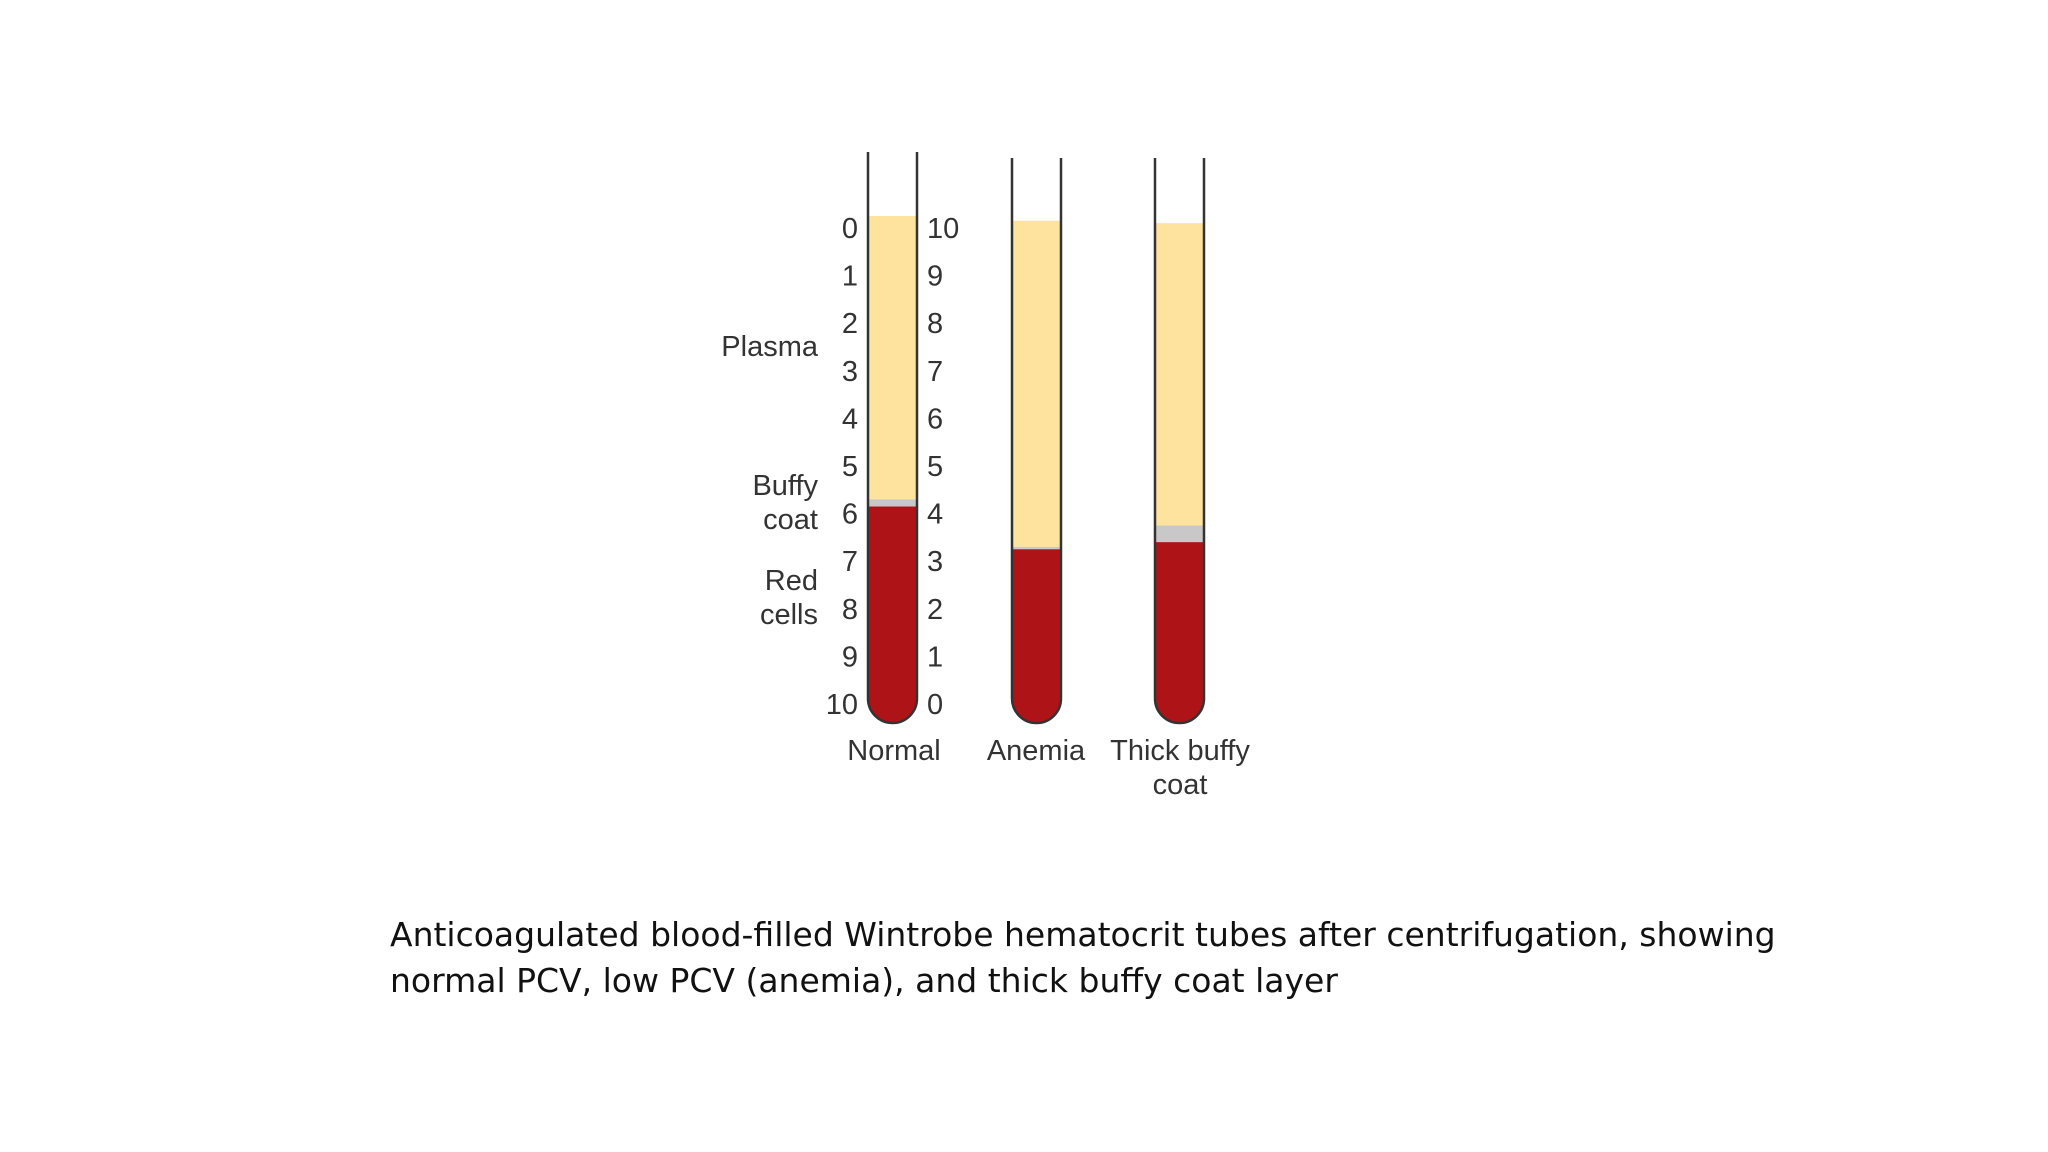  Describe the element at coordinates (791, 581) in the screenshot. I see `label-red-cells-line1: Red` at that location.